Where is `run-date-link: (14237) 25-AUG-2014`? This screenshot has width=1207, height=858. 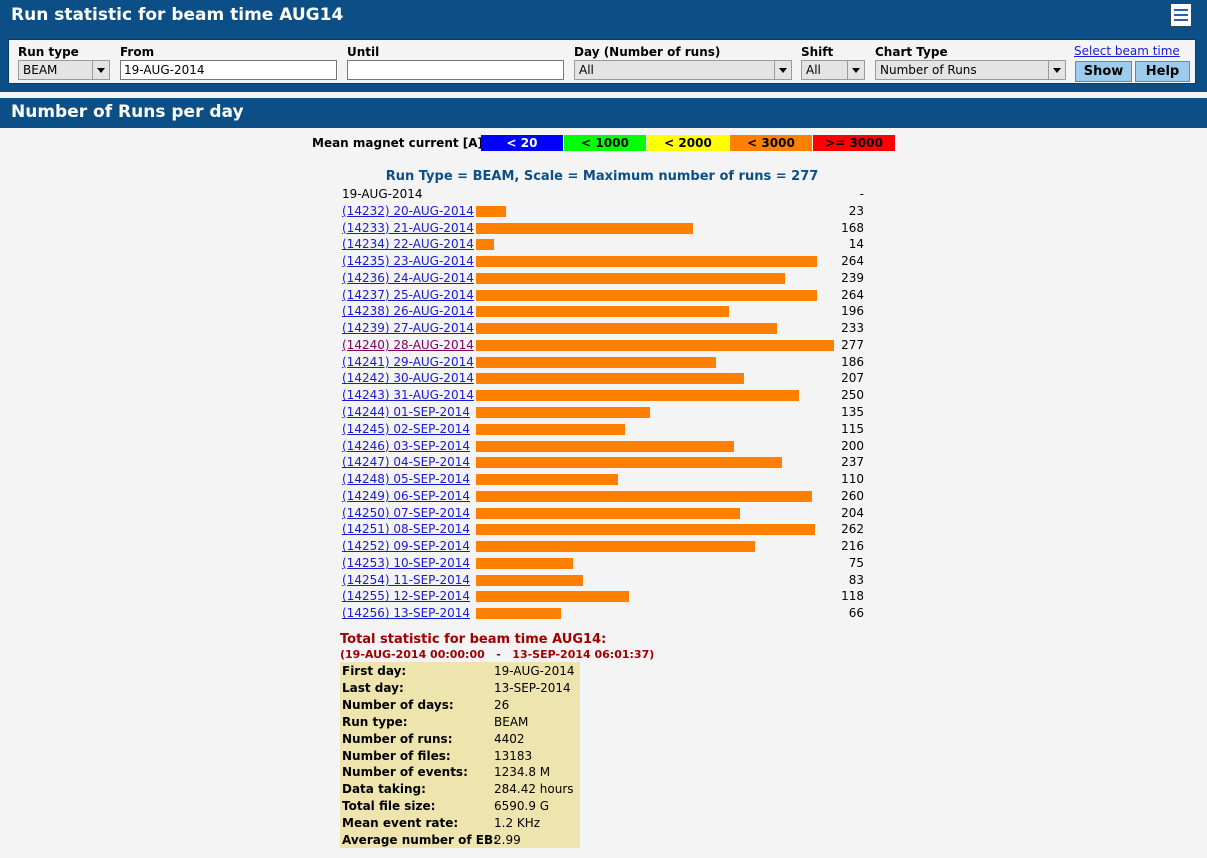 run-date-link: (14237) 25-AUG-2014 is located at coordinates (408, 294).